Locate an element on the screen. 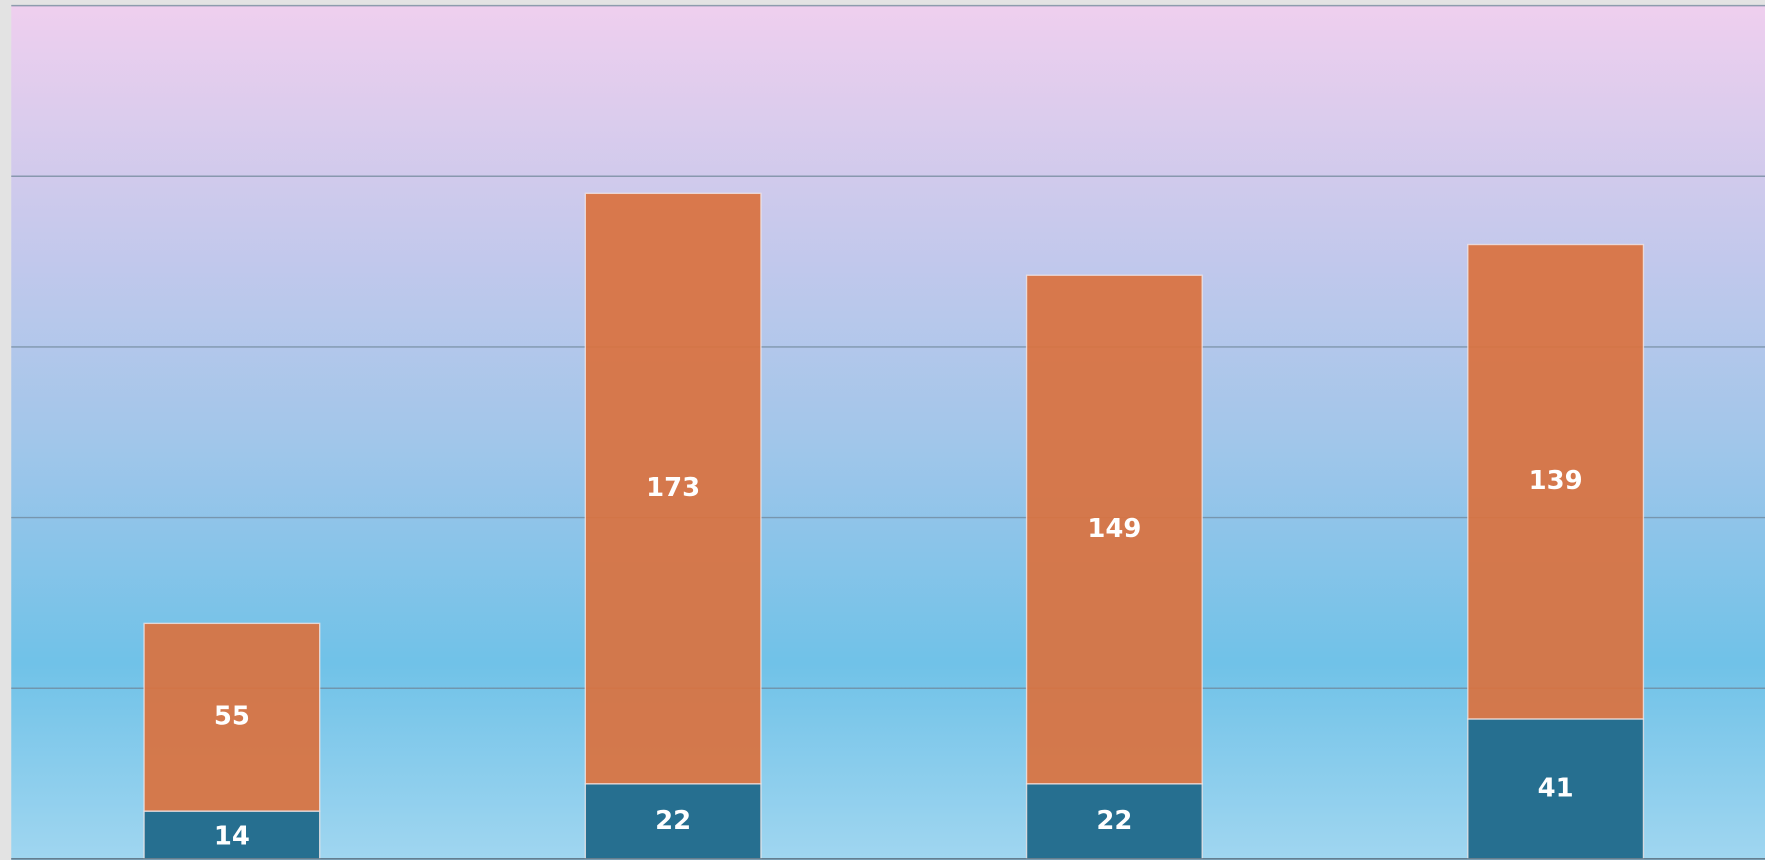 This screenshot has height=860, width=1765. data-label: 139 is located at coordinates (1556, 481).